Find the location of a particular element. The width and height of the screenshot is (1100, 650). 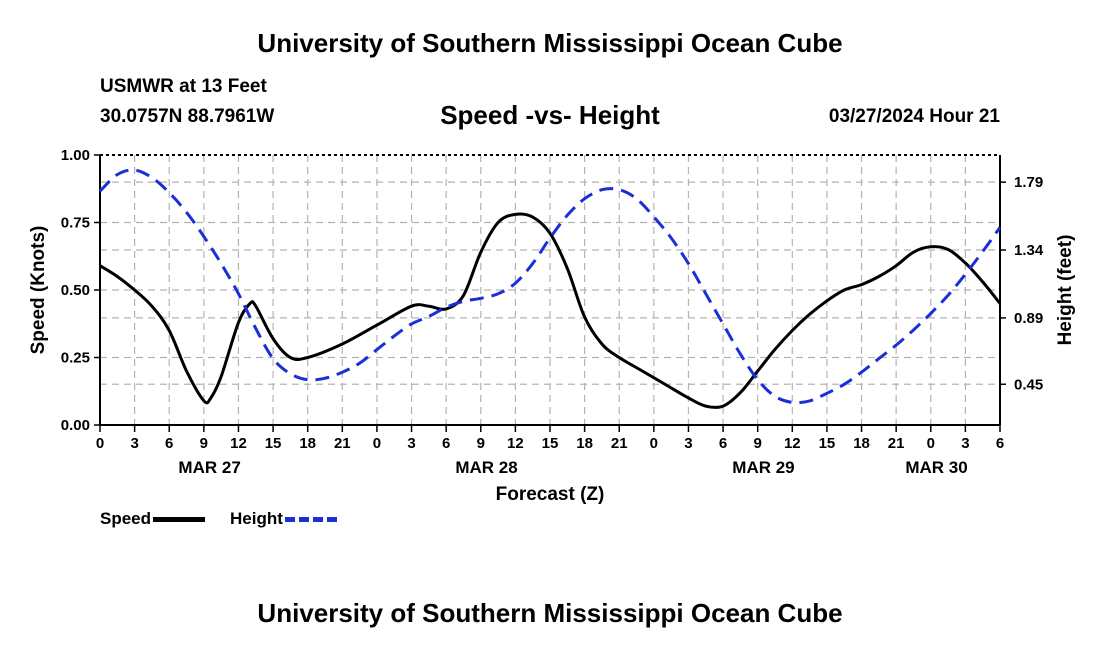

y-axis-title: Speed (Knots) is located at coordinates (38, 290).